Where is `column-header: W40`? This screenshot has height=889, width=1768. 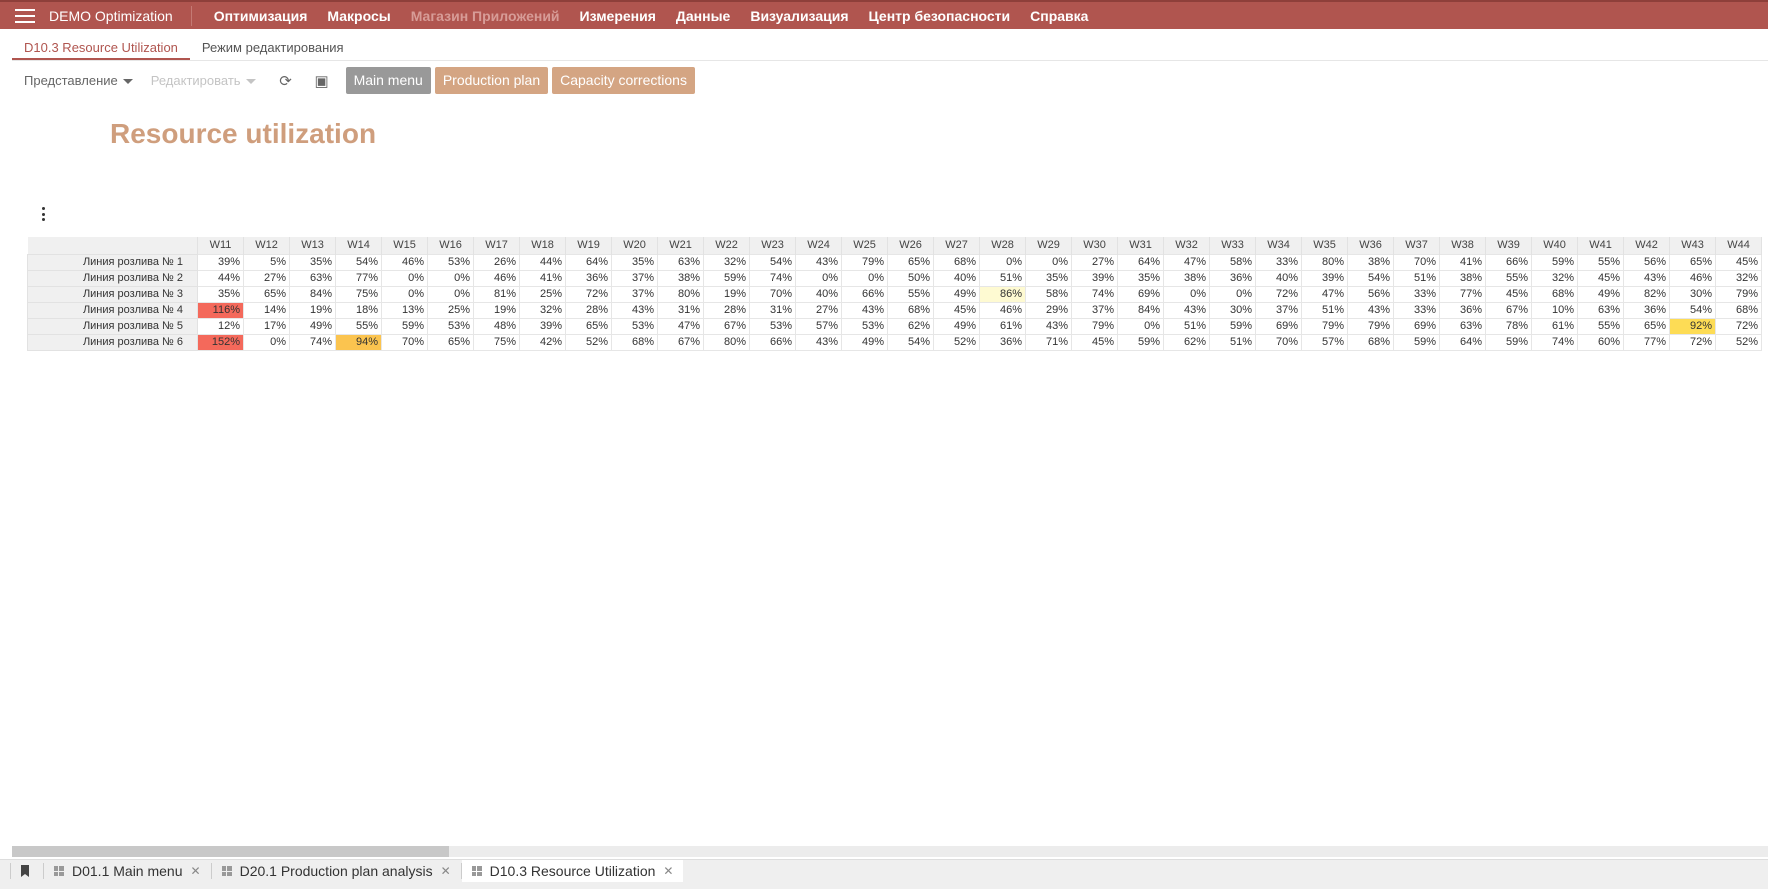
column-header: W40 is located at coordinates (1554, 245).